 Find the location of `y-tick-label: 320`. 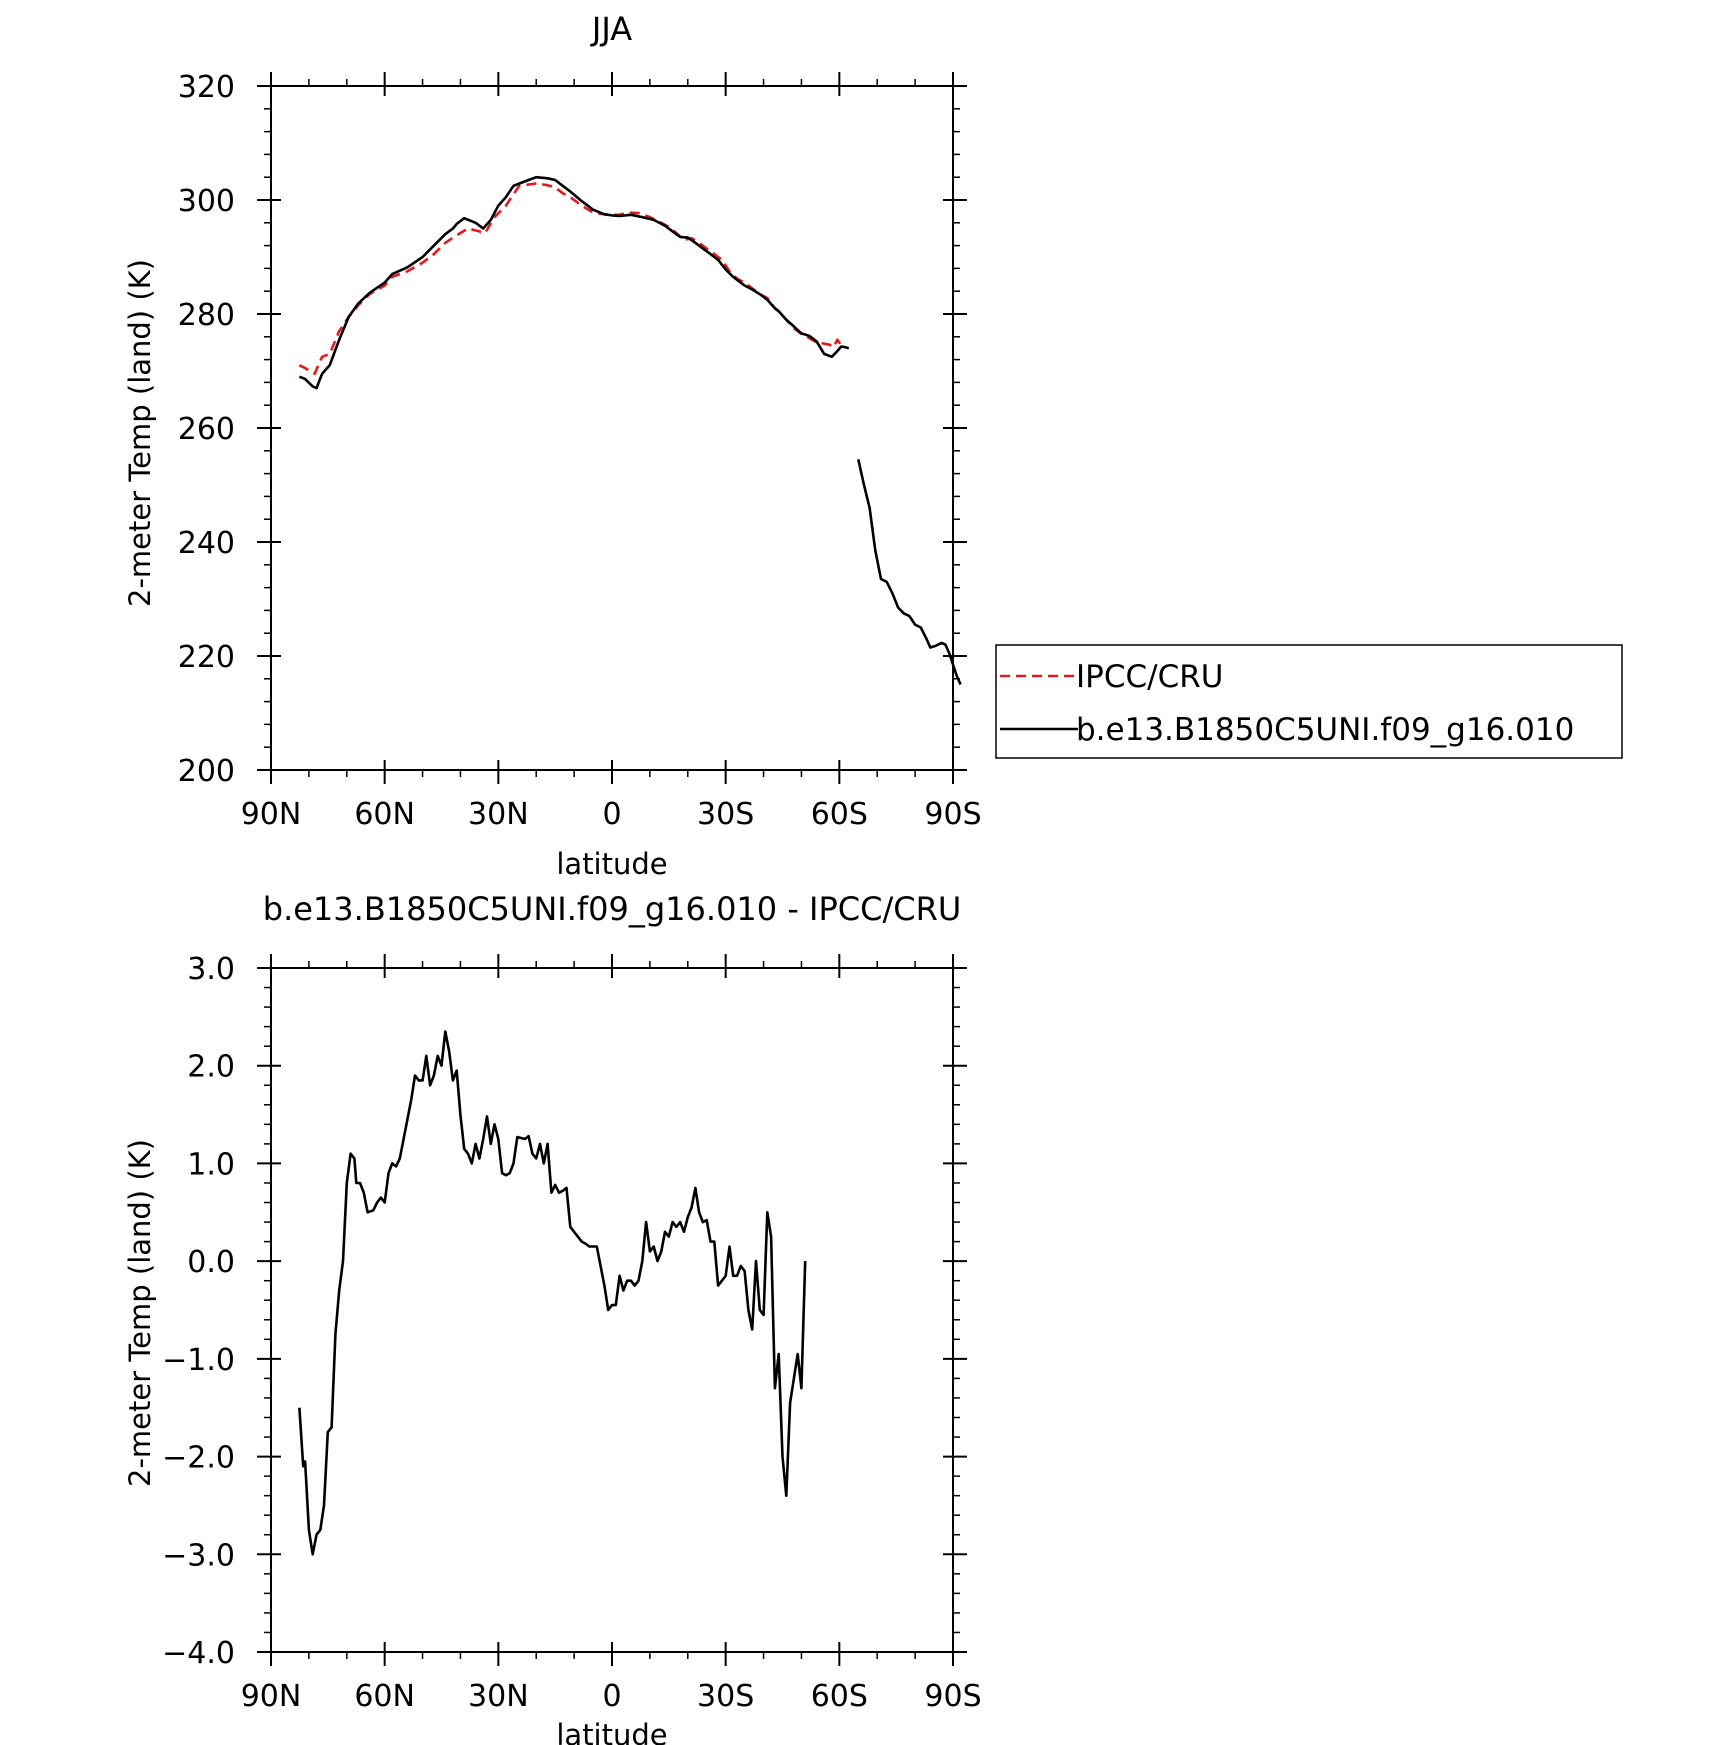

y-tick-label: 320 is located at coordinates (206, 87).